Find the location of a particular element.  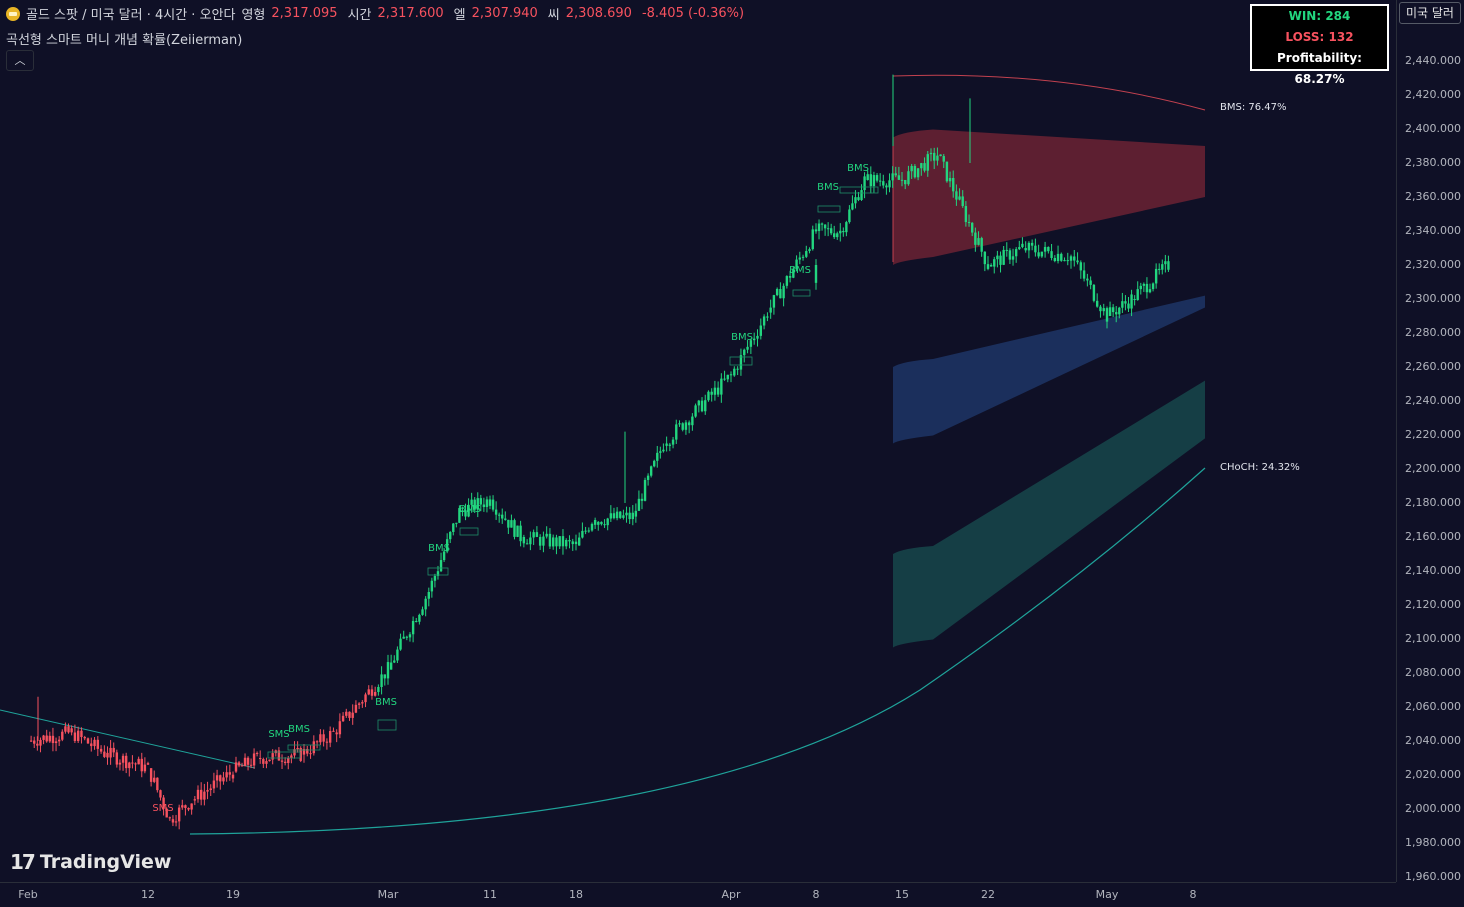

time-axis-label: 15 is located at coordinates (902, 894).